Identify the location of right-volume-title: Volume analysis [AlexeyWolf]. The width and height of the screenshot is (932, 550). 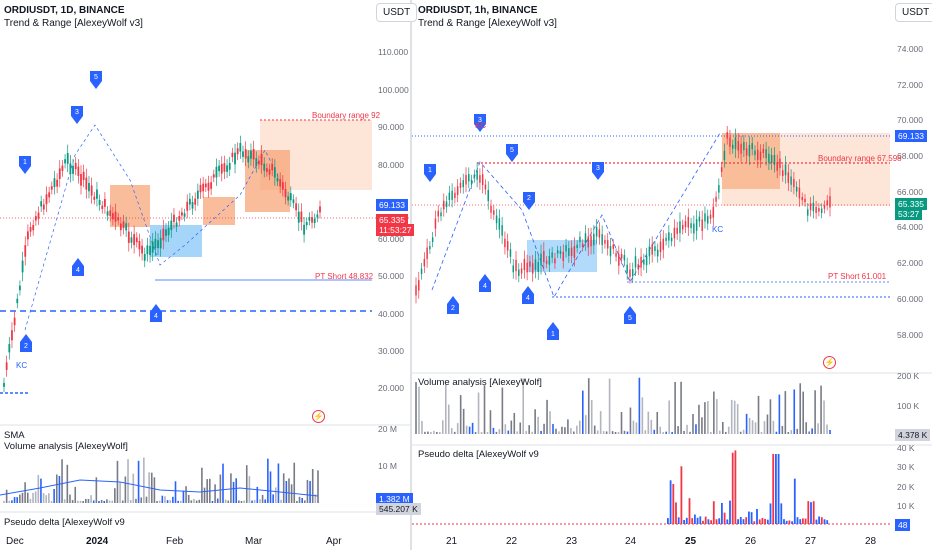
(480, 382).